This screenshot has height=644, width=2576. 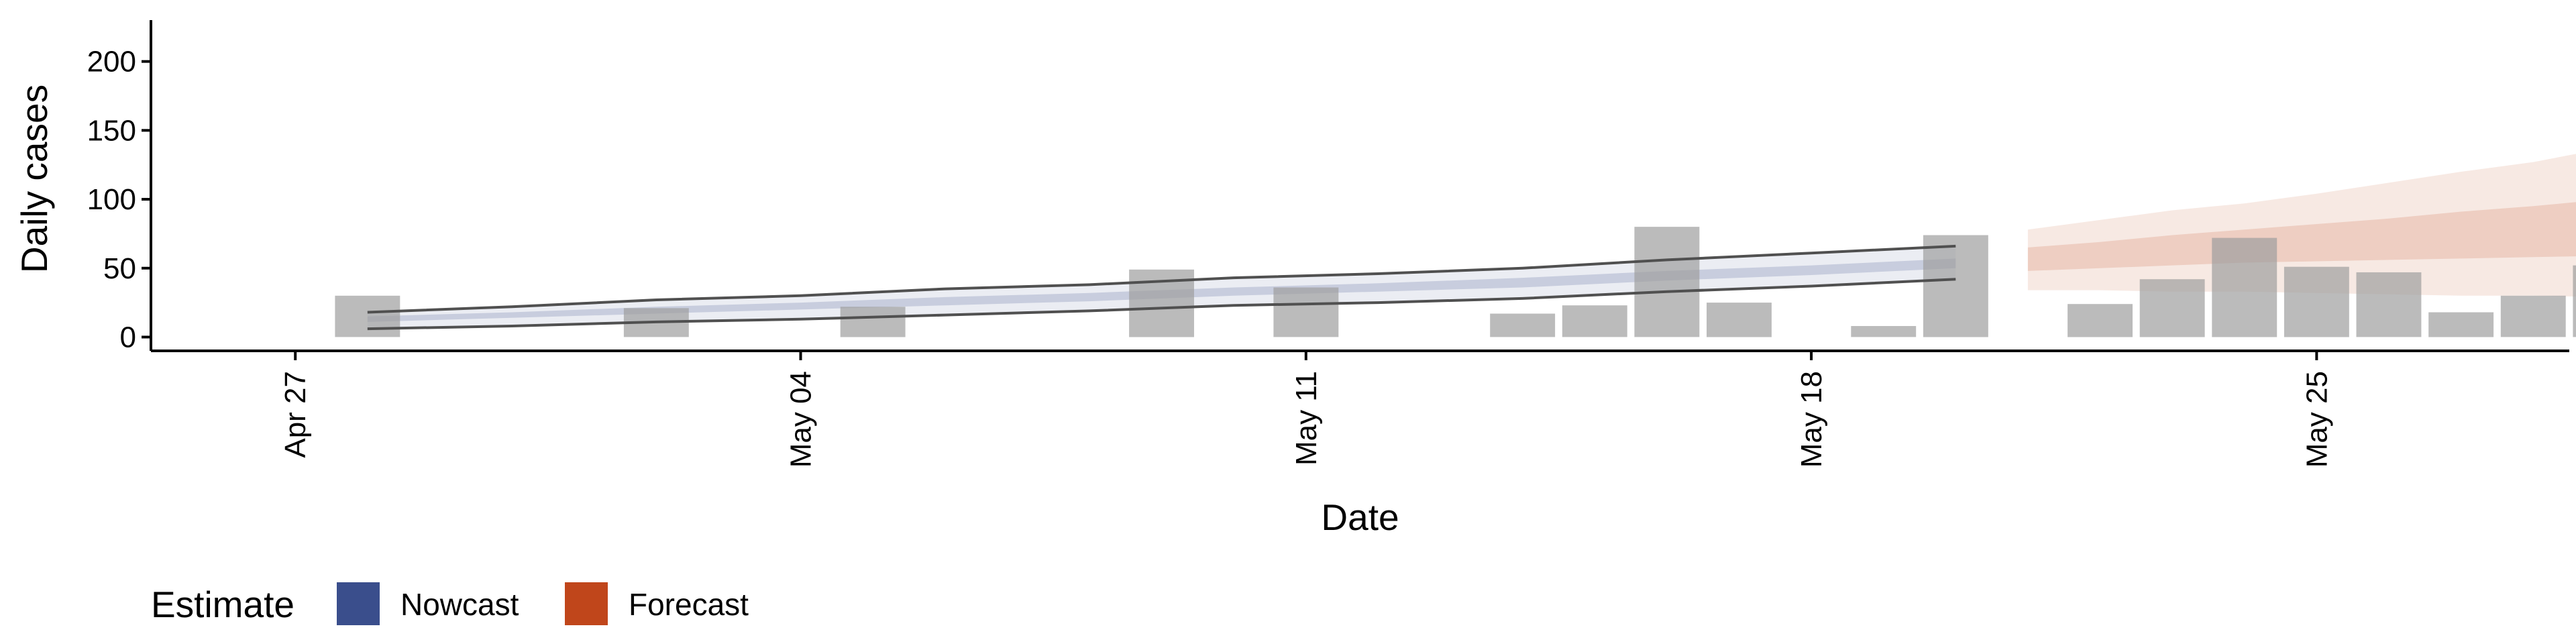 I want to click on nowcast-interval-lines, so click(x=1161, y=287).